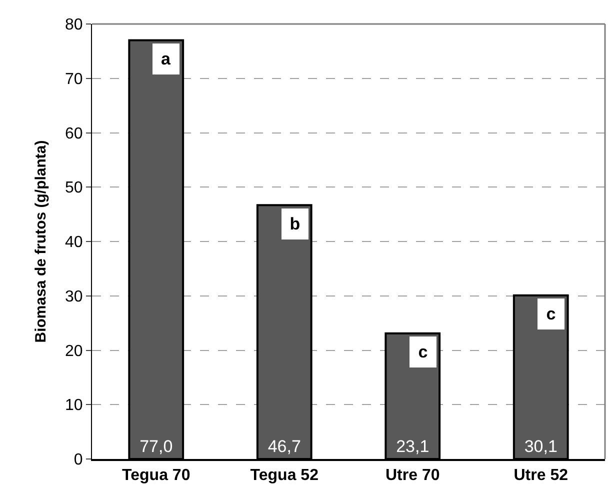  I want to click on y-tick-label: 20, so click(74, 351).